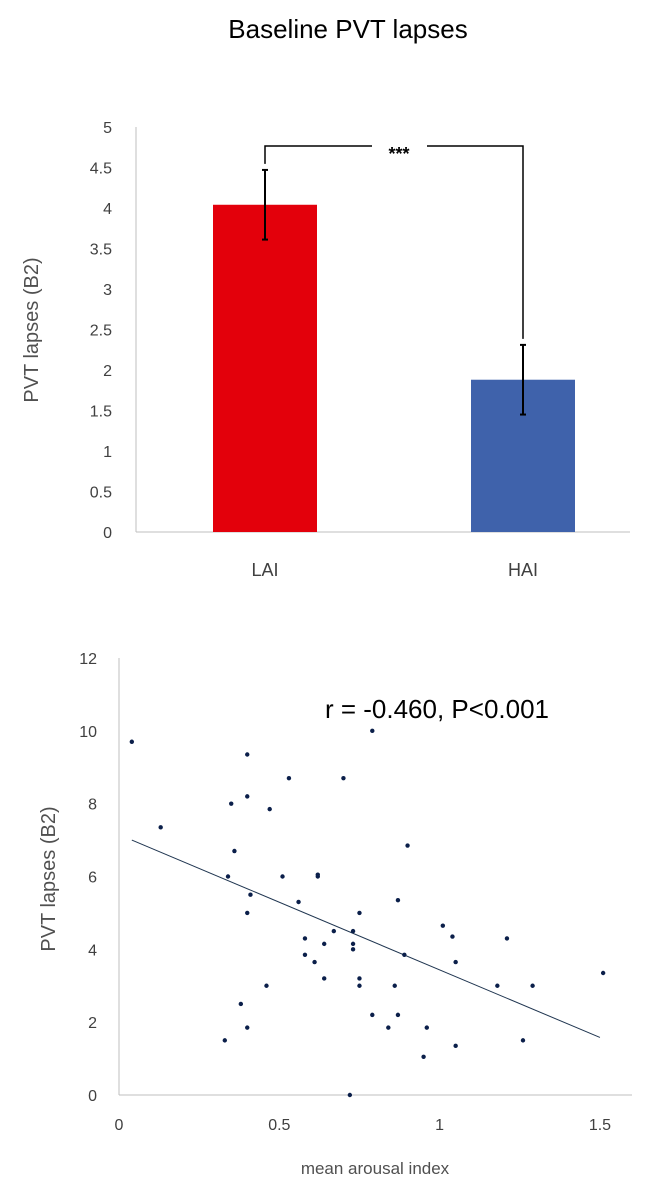  I want to click on bar-y-tick-label: 4.5, so click(101, 169).